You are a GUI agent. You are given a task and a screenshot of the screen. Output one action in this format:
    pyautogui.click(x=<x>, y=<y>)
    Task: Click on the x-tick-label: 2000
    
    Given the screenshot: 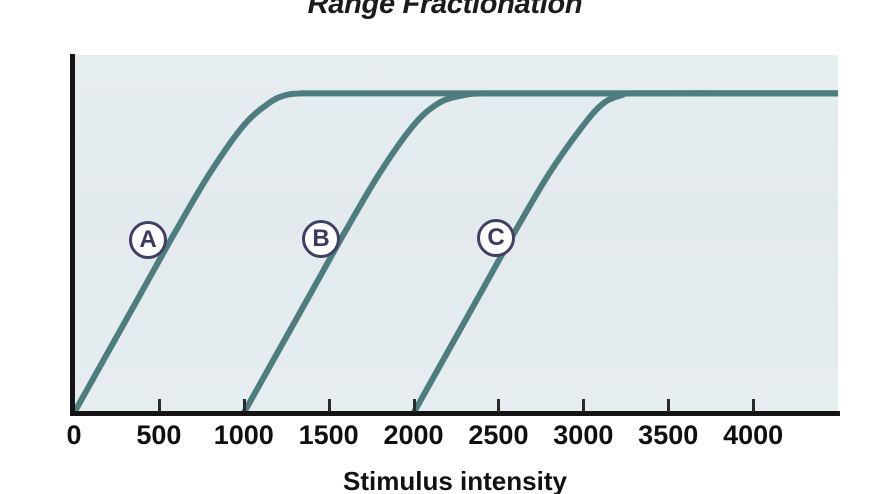 What is the action you would take?
    pyautogui.click(x=413, y=435)
    